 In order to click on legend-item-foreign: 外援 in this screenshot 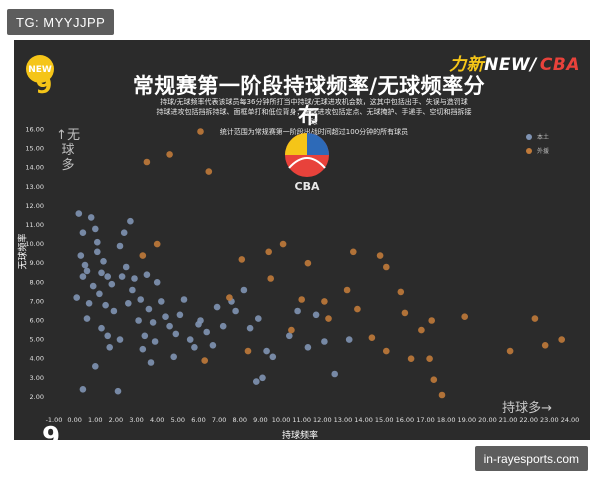, I will do `click(551, 150)`.